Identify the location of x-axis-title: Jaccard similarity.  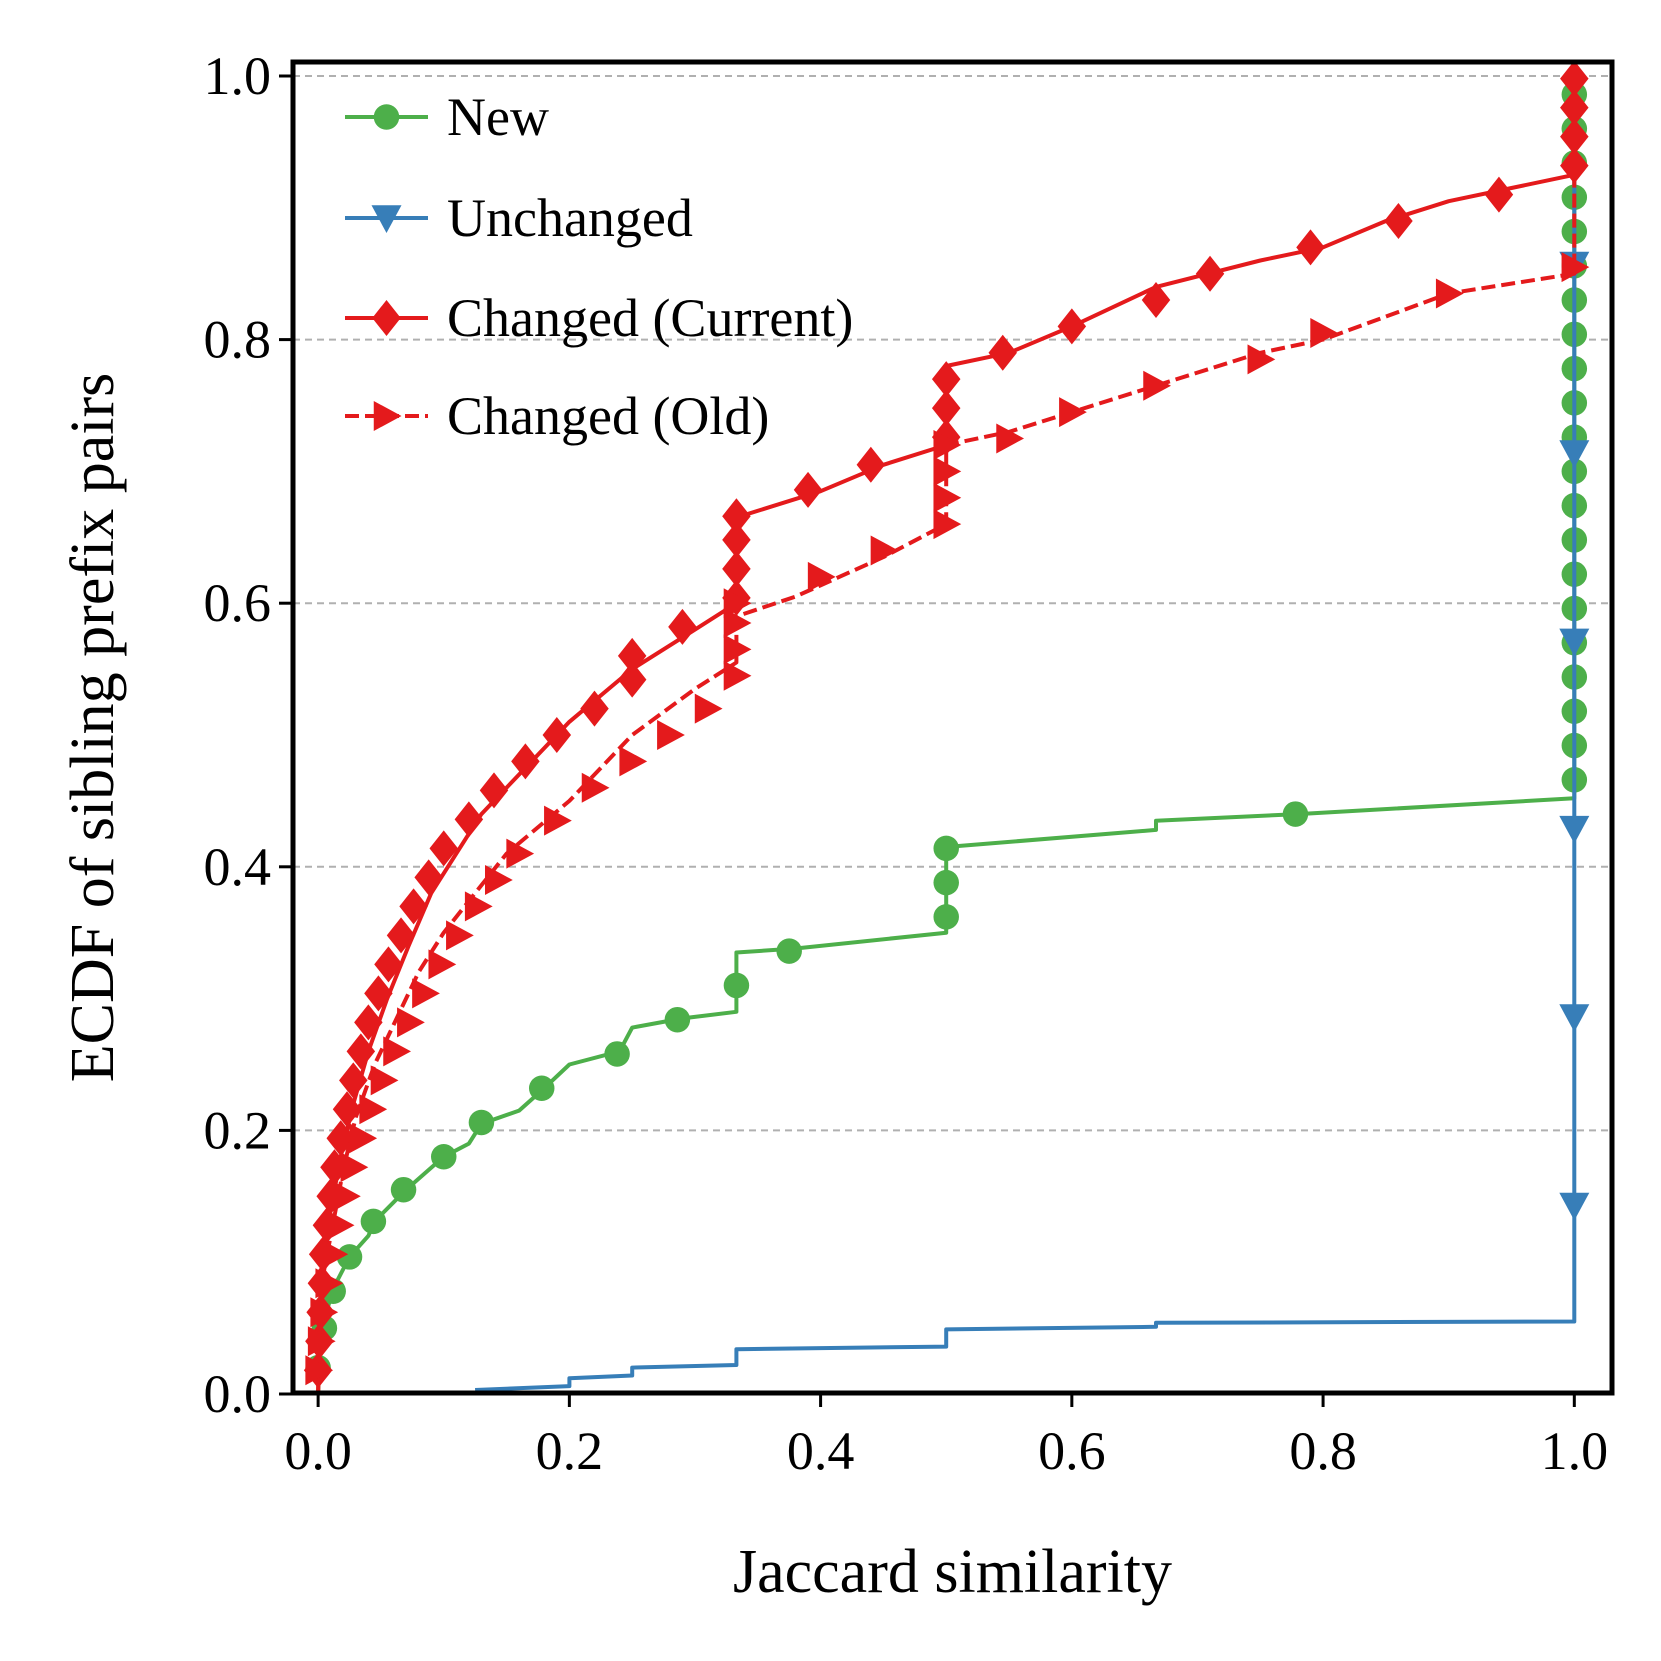
(952, 1572).